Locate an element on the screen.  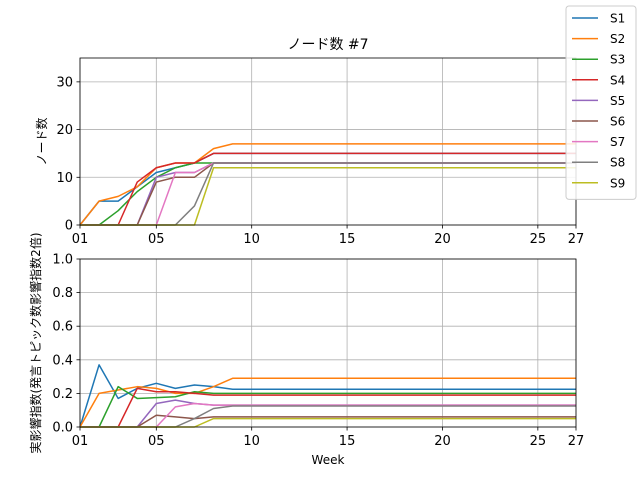
series-line-s7 is located at coordinates (328, 415).